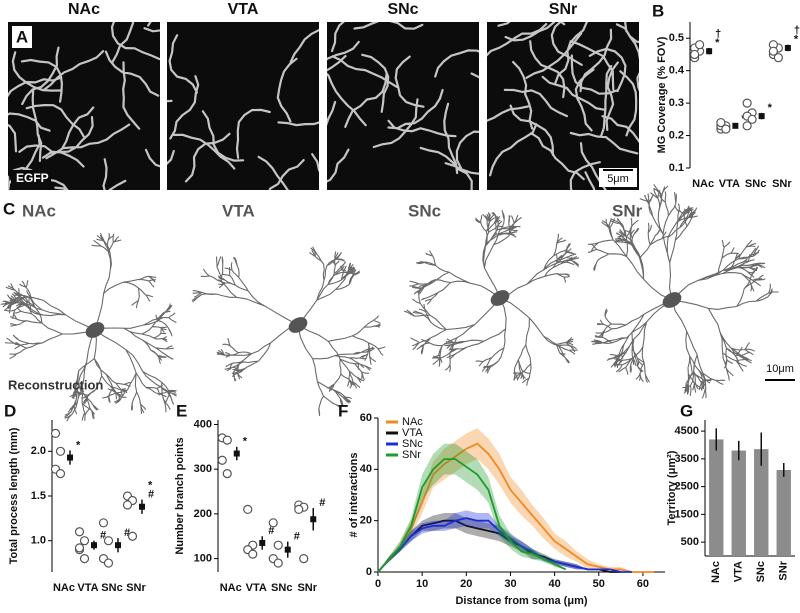 The width and height of the screenshot is (800, 613). I want to click on x-tick-label: 10, so click(422, 584).